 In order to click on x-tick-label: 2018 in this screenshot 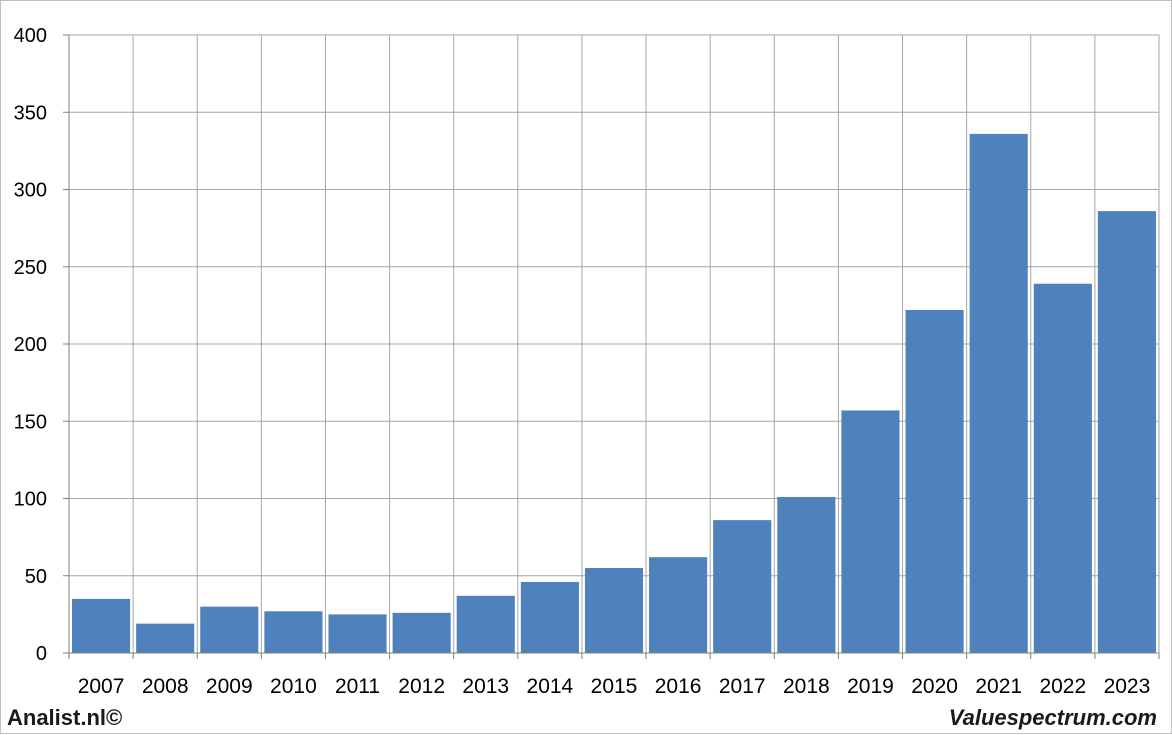, I will do `click(806, 686)`.